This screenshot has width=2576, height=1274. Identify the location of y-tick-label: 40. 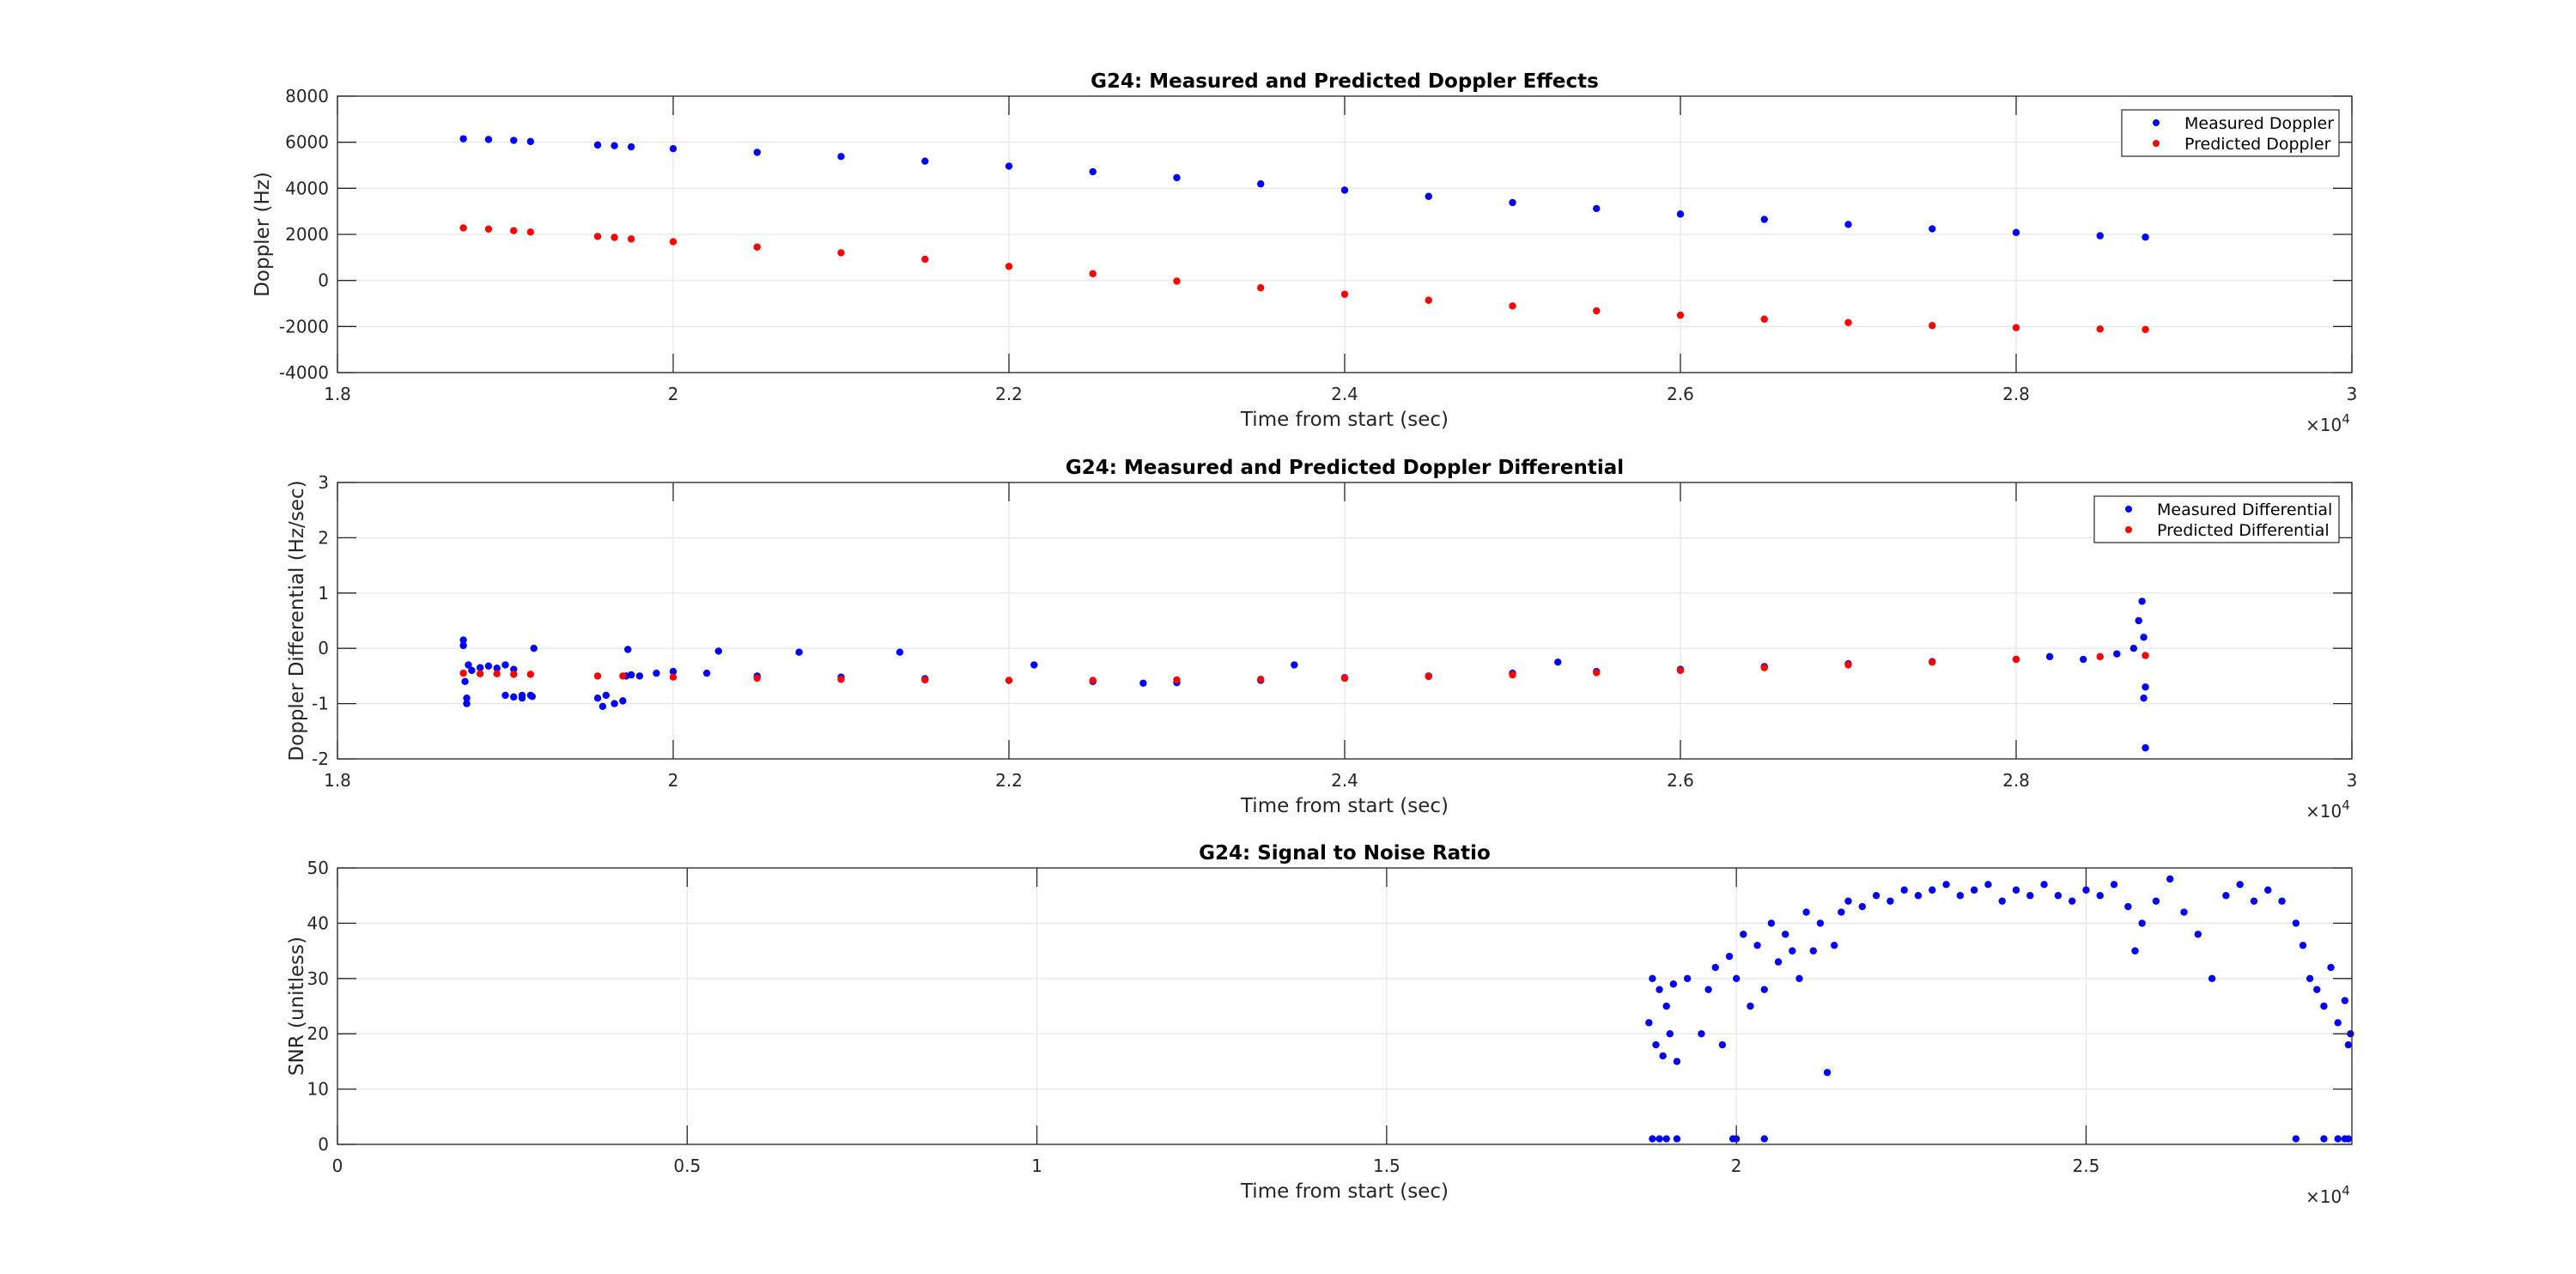
(318, 923).